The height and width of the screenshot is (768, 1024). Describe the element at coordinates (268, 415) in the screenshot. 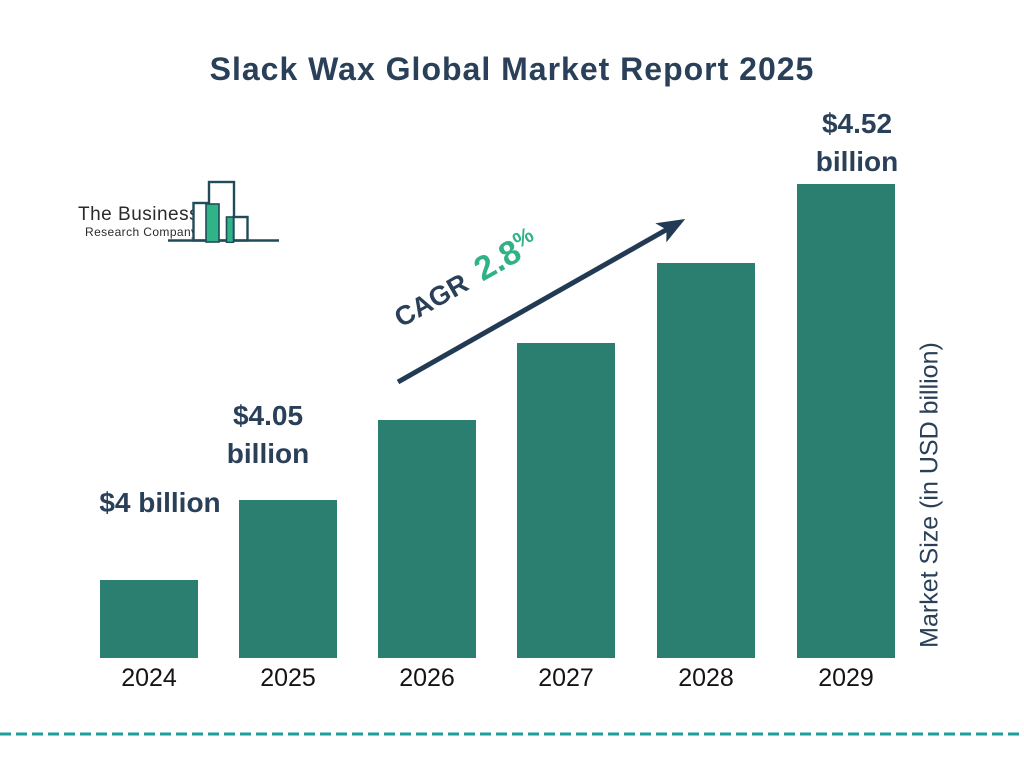

I see `value-label-2025-line1: $4.05` at that location.